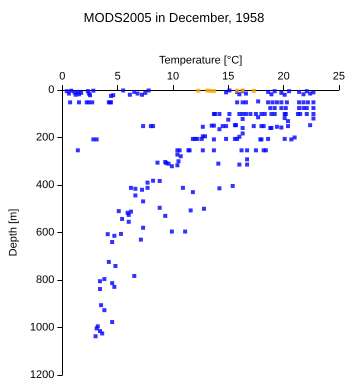  I want to click on y-tick-label: 1200, so click(42, 375).